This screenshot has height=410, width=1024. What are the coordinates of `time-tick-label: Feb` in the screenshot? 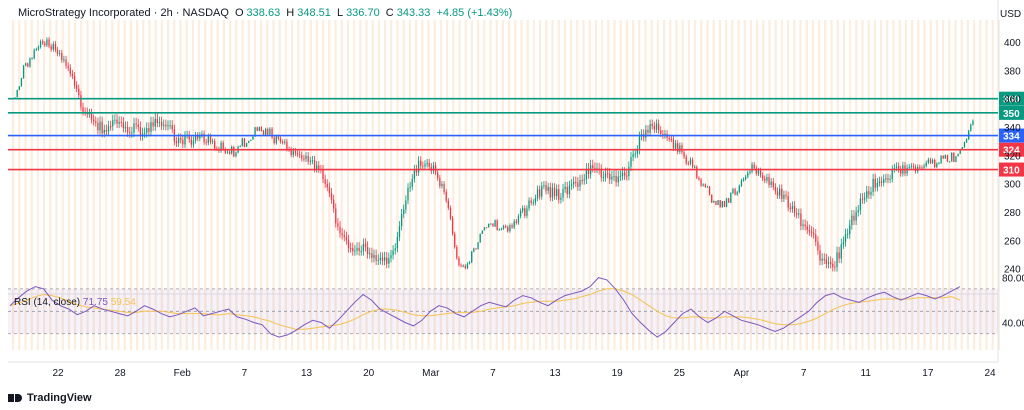 It's located at (183, 373).